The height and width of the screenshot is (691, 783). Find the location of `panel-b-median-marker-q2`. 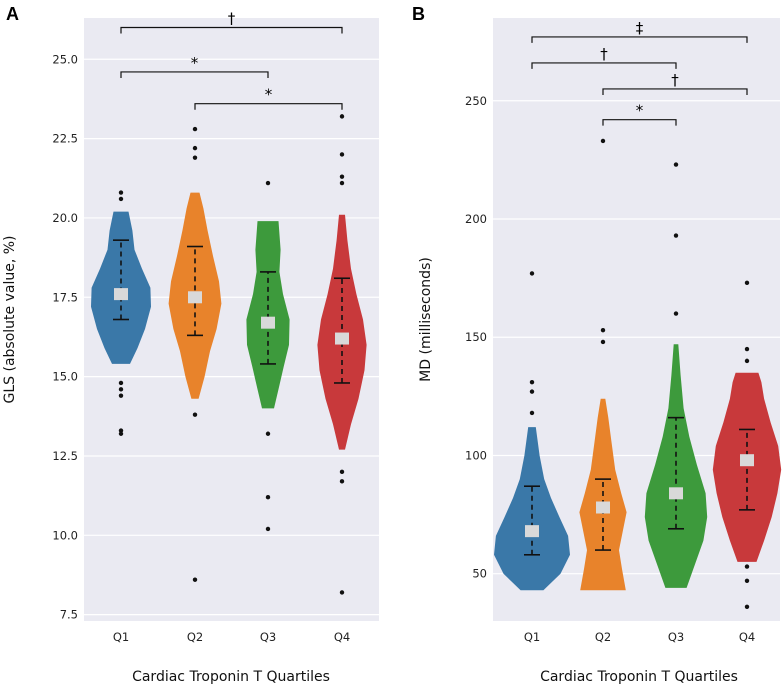

panel-b-median-marker-q2 is located at coordinates (603, 507).